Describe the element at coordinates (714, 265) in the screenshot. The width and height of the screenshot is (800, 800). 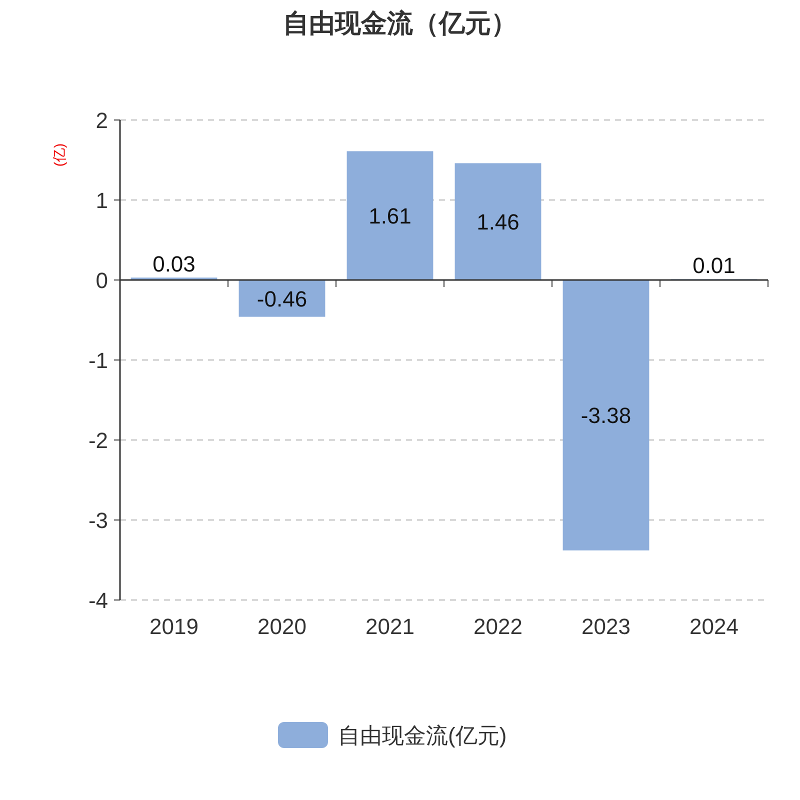
I see `data-label: 0.01` at that location.